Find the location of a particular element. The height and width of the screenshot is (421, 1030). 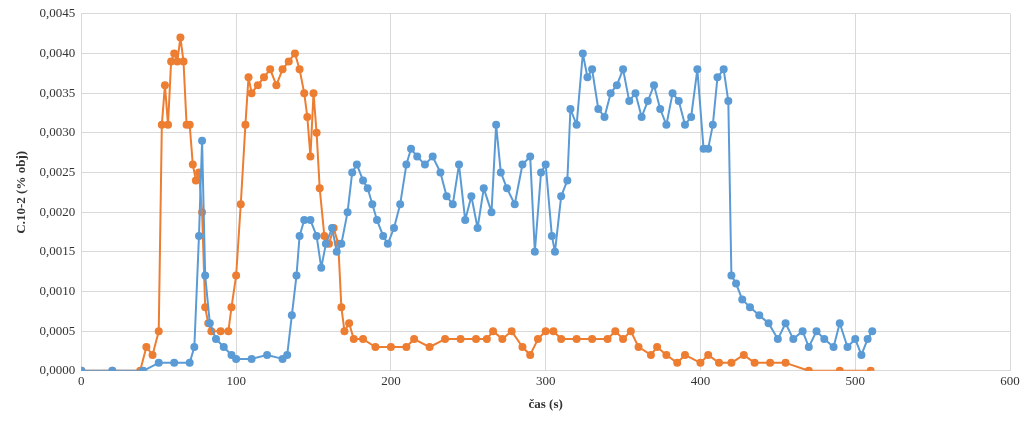

y-tick-label: 0,0030 is located at coordinates (57, 132).